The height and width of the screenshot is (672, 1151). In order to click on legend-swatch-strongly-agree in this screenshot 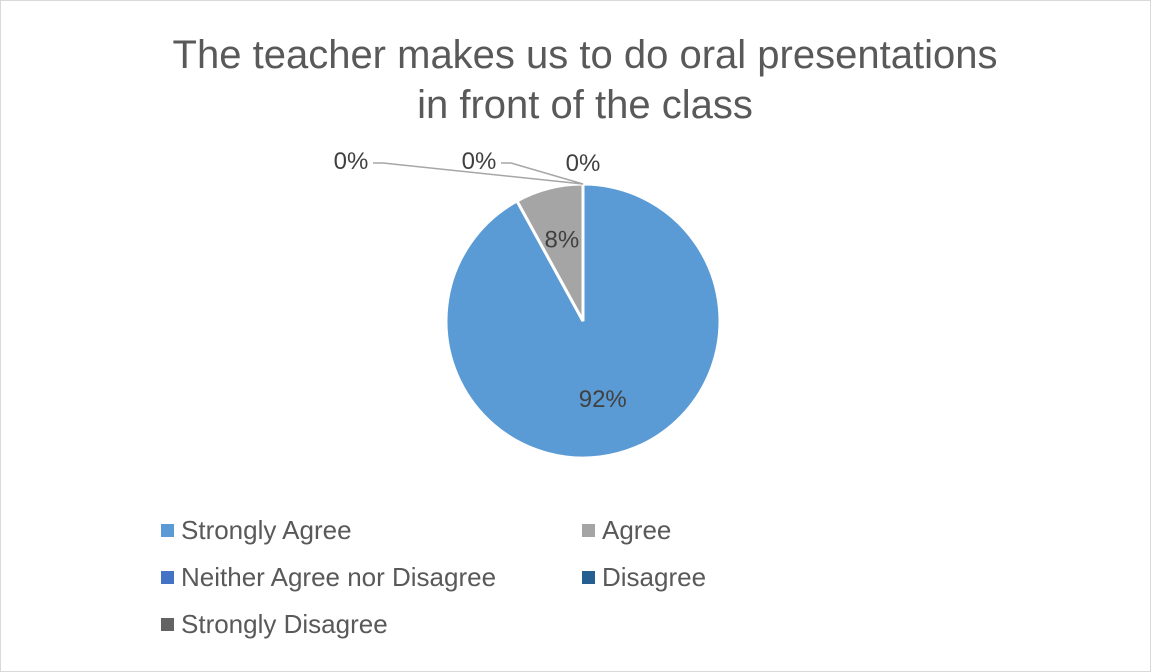, I will do `click(167, 530)`.